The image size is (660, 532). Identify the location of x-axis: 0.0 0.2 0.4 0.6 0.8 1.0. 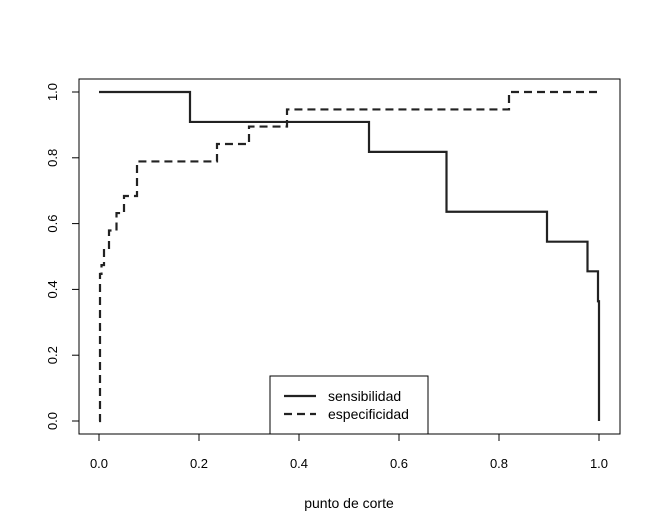
(349, 452).